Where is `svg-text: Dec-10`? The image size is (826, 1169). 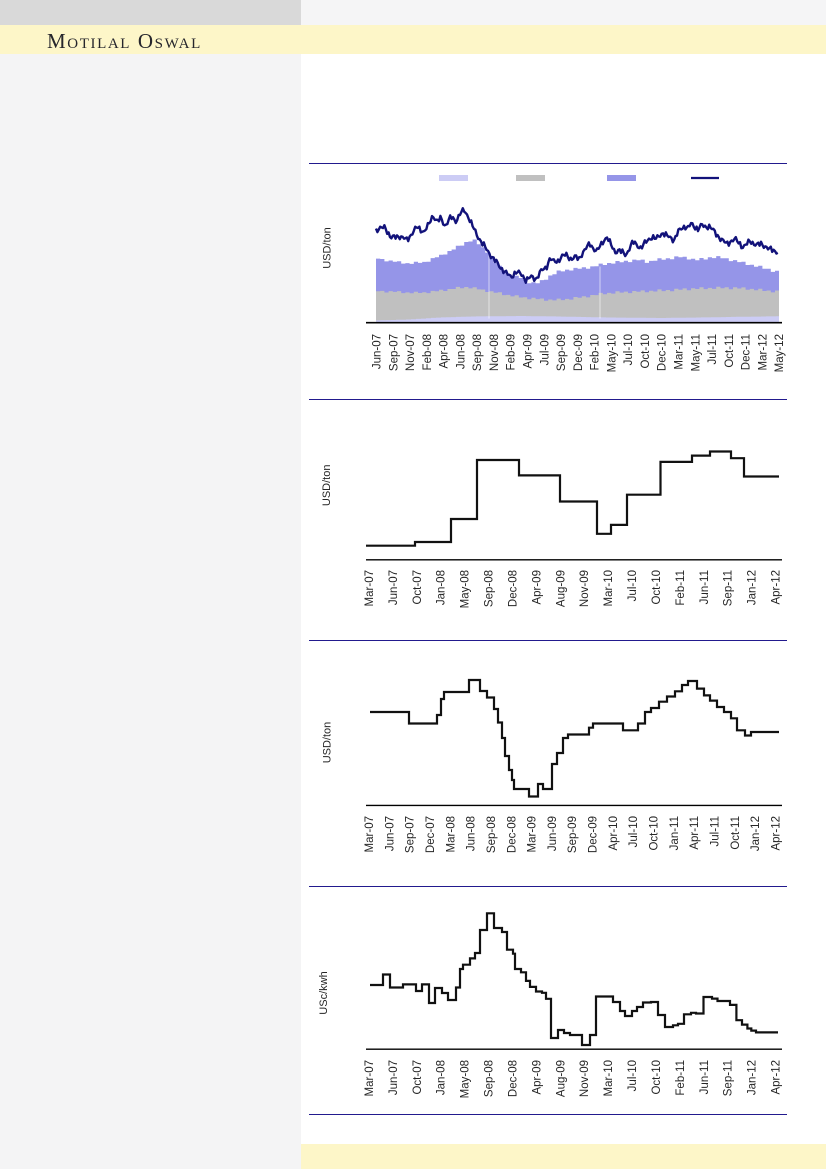 svg-text: Dec-10 is located at coordinates (663, 352).